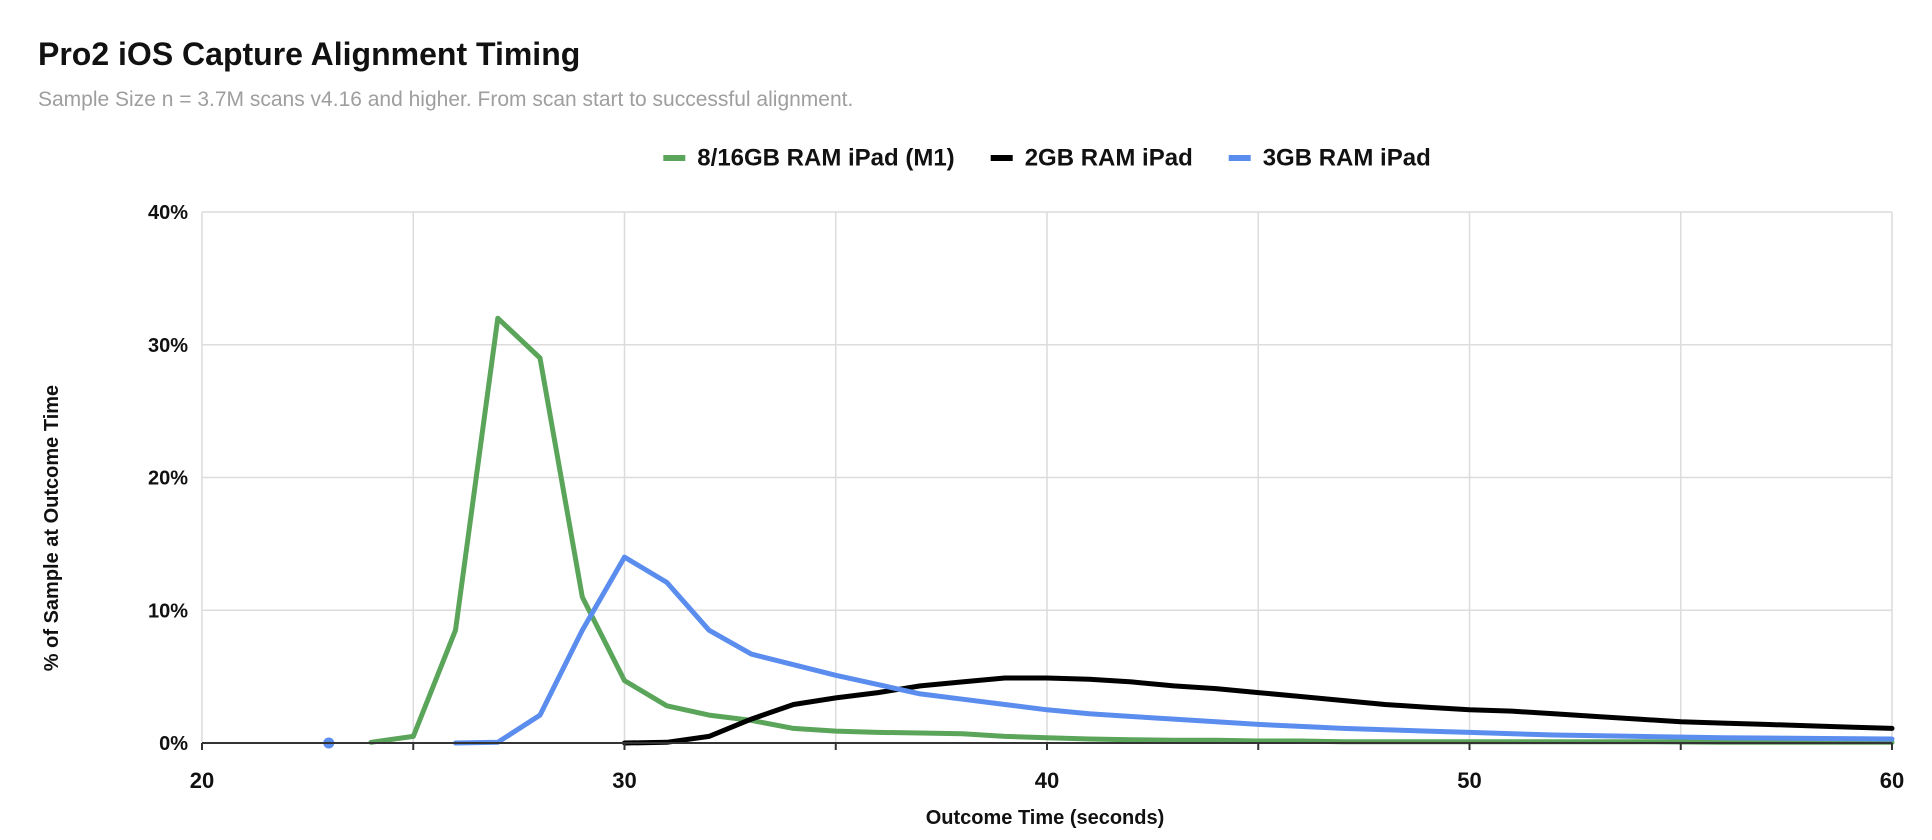 The height and width of the screenshot is (840, 1932). I want to click on y-tick-label: 0%, so click(173, 744).